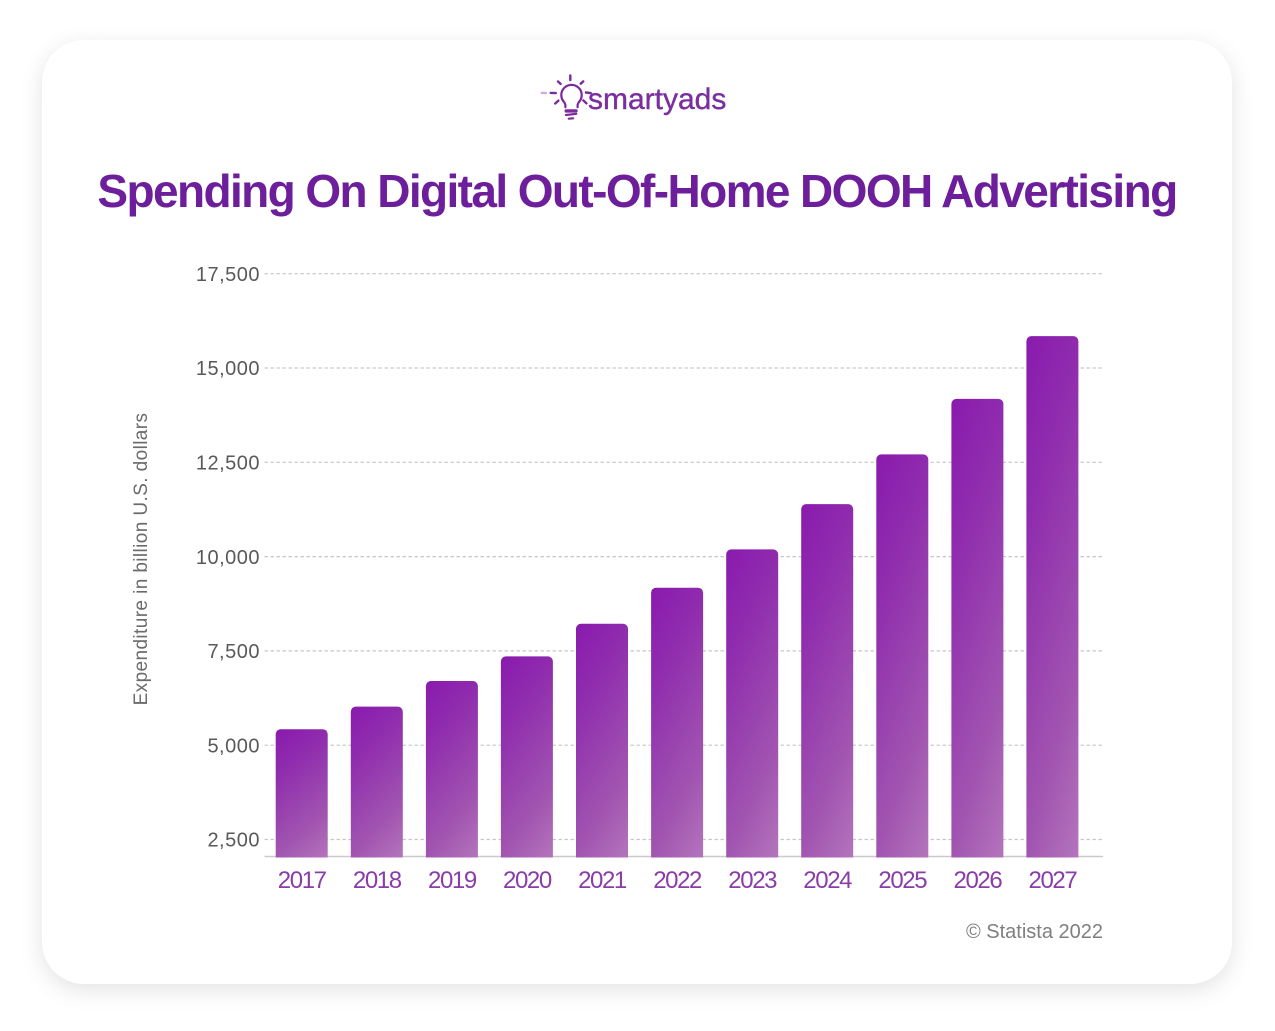 The width and height of the screenshot is (1275, 1031). What do you see at coordinates (452, 880) in the screenshot?
I see `svg-text: 2019` at bounding box center [452, 880].